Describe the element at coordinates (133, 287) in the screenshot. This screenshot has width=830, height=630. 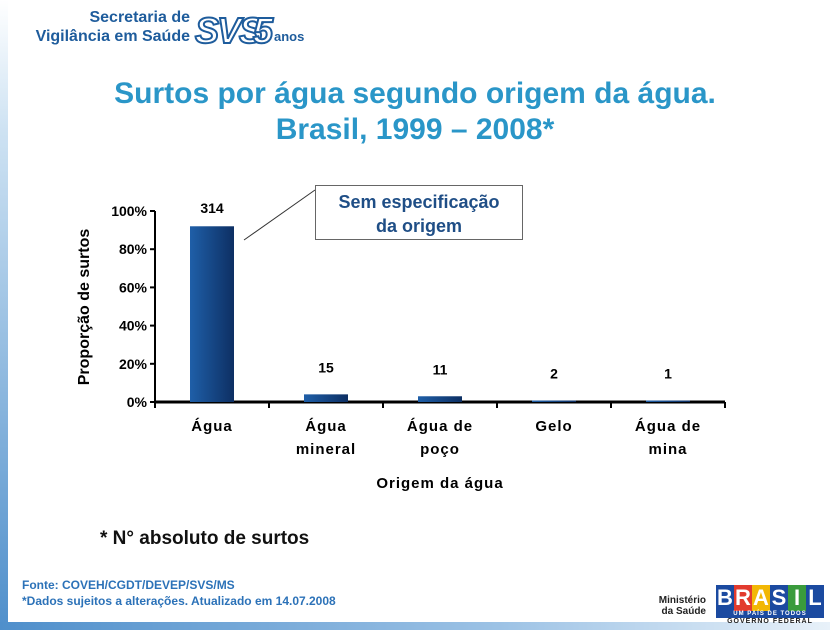
I see `y-tick-label: 60%` at that location.